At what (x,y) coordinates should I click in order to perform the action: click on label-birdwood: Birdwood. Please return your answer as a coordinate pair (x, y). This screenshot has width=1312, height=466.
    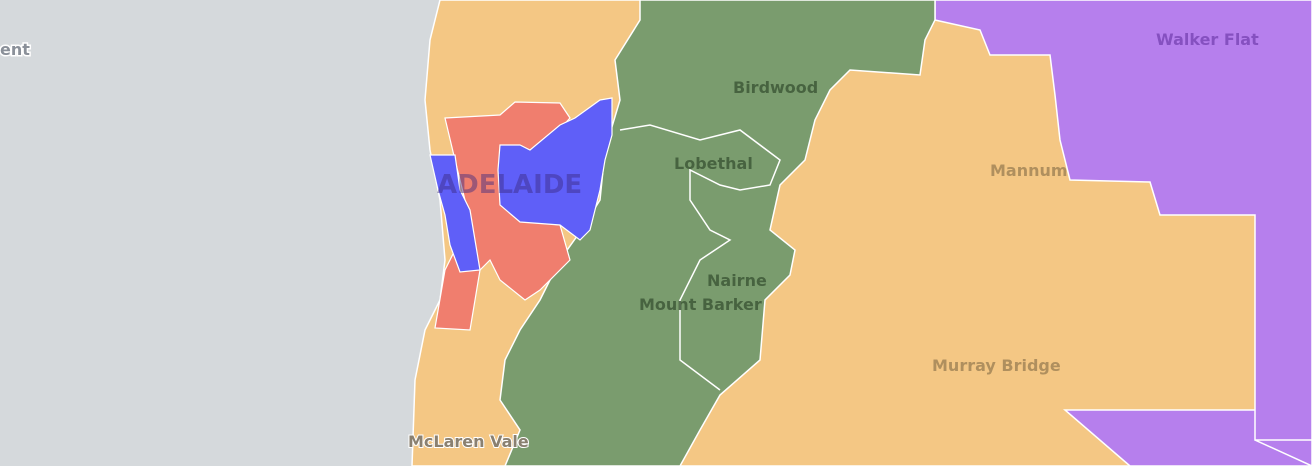
    Looking at the image, I should click on (775, 87).